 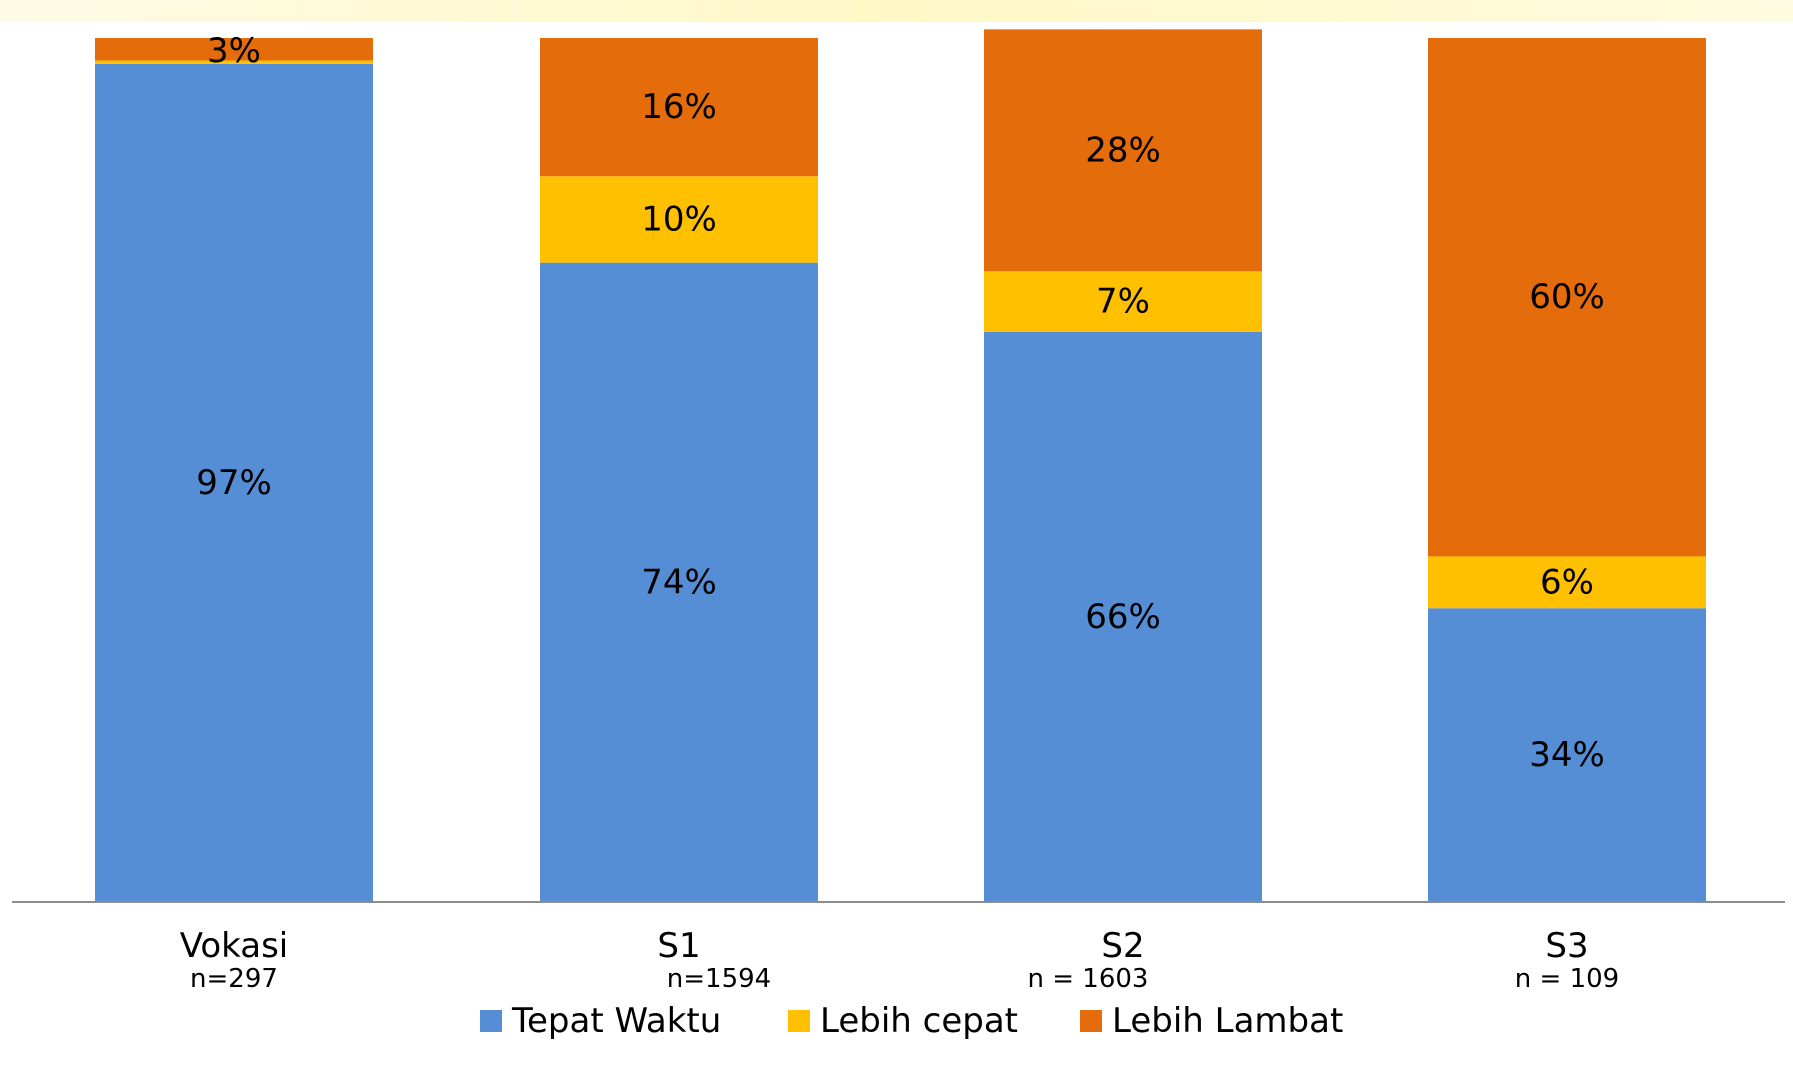 I want to click on legend-swatch-lebih-cepat, so click(x=799, y=1021).